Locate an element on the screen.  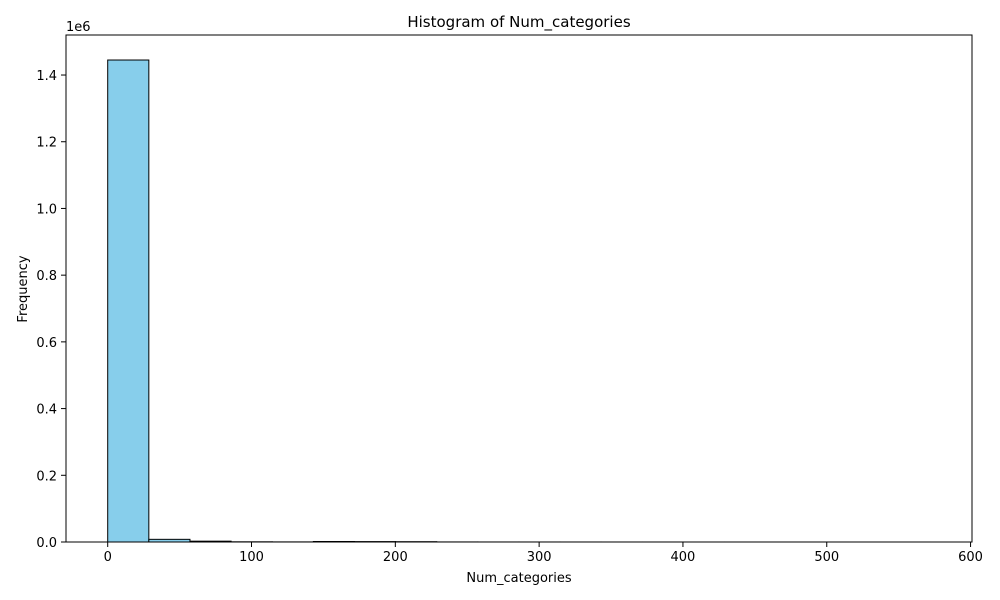
x-tick-label: 300 is located at coordinates (539, 557).